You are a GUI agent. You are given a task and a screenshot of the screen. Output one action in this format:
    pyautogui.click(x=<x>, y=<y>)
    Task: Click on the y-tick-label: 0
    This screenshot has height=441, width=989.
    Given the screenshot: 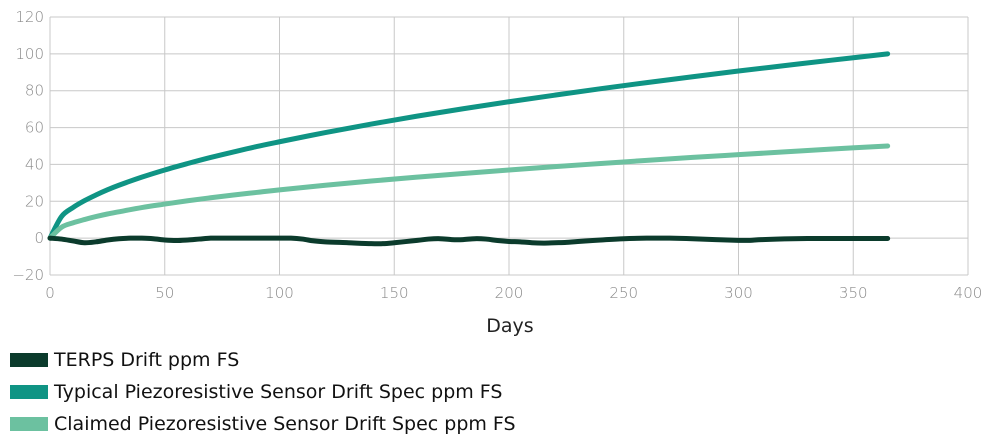 What is the action you would take?
    pyautogui.click(x=39, y=238)
    